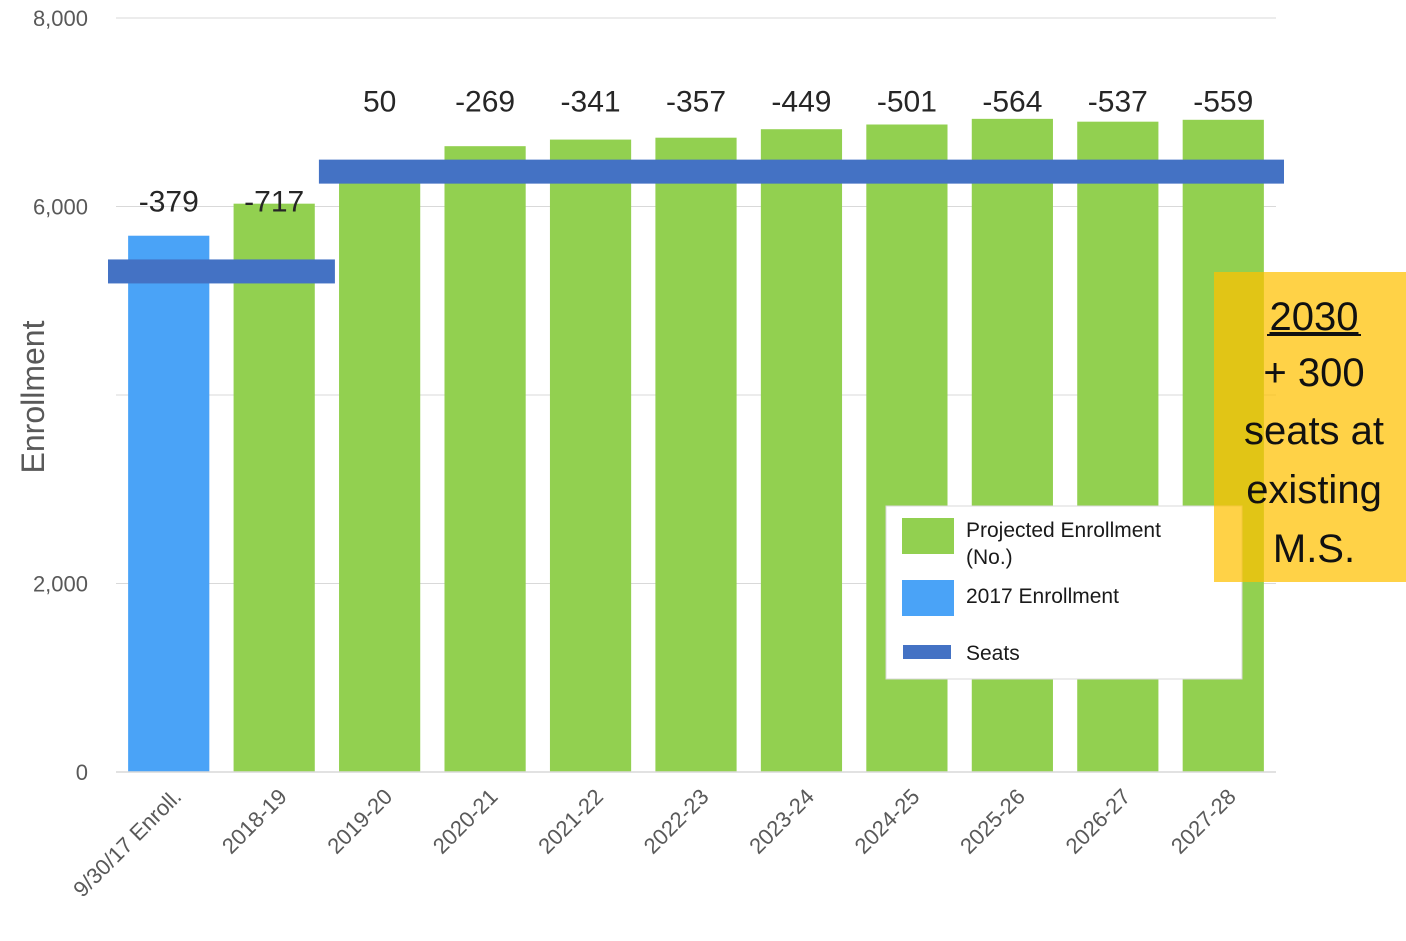  Describe the element at coordinates (887, 821) in the screenshot. I see `x-tick-label: 2024-25` at that location.